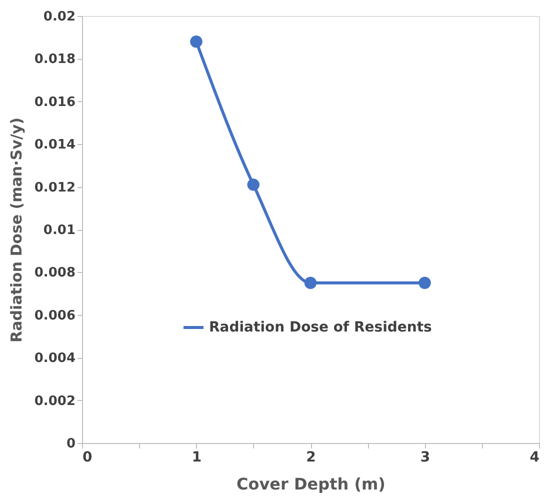 This screenshot has width=552, height=500. I want to click on y-axis-title: Radiation Dose (man·Sv/y), so click(16, 230).